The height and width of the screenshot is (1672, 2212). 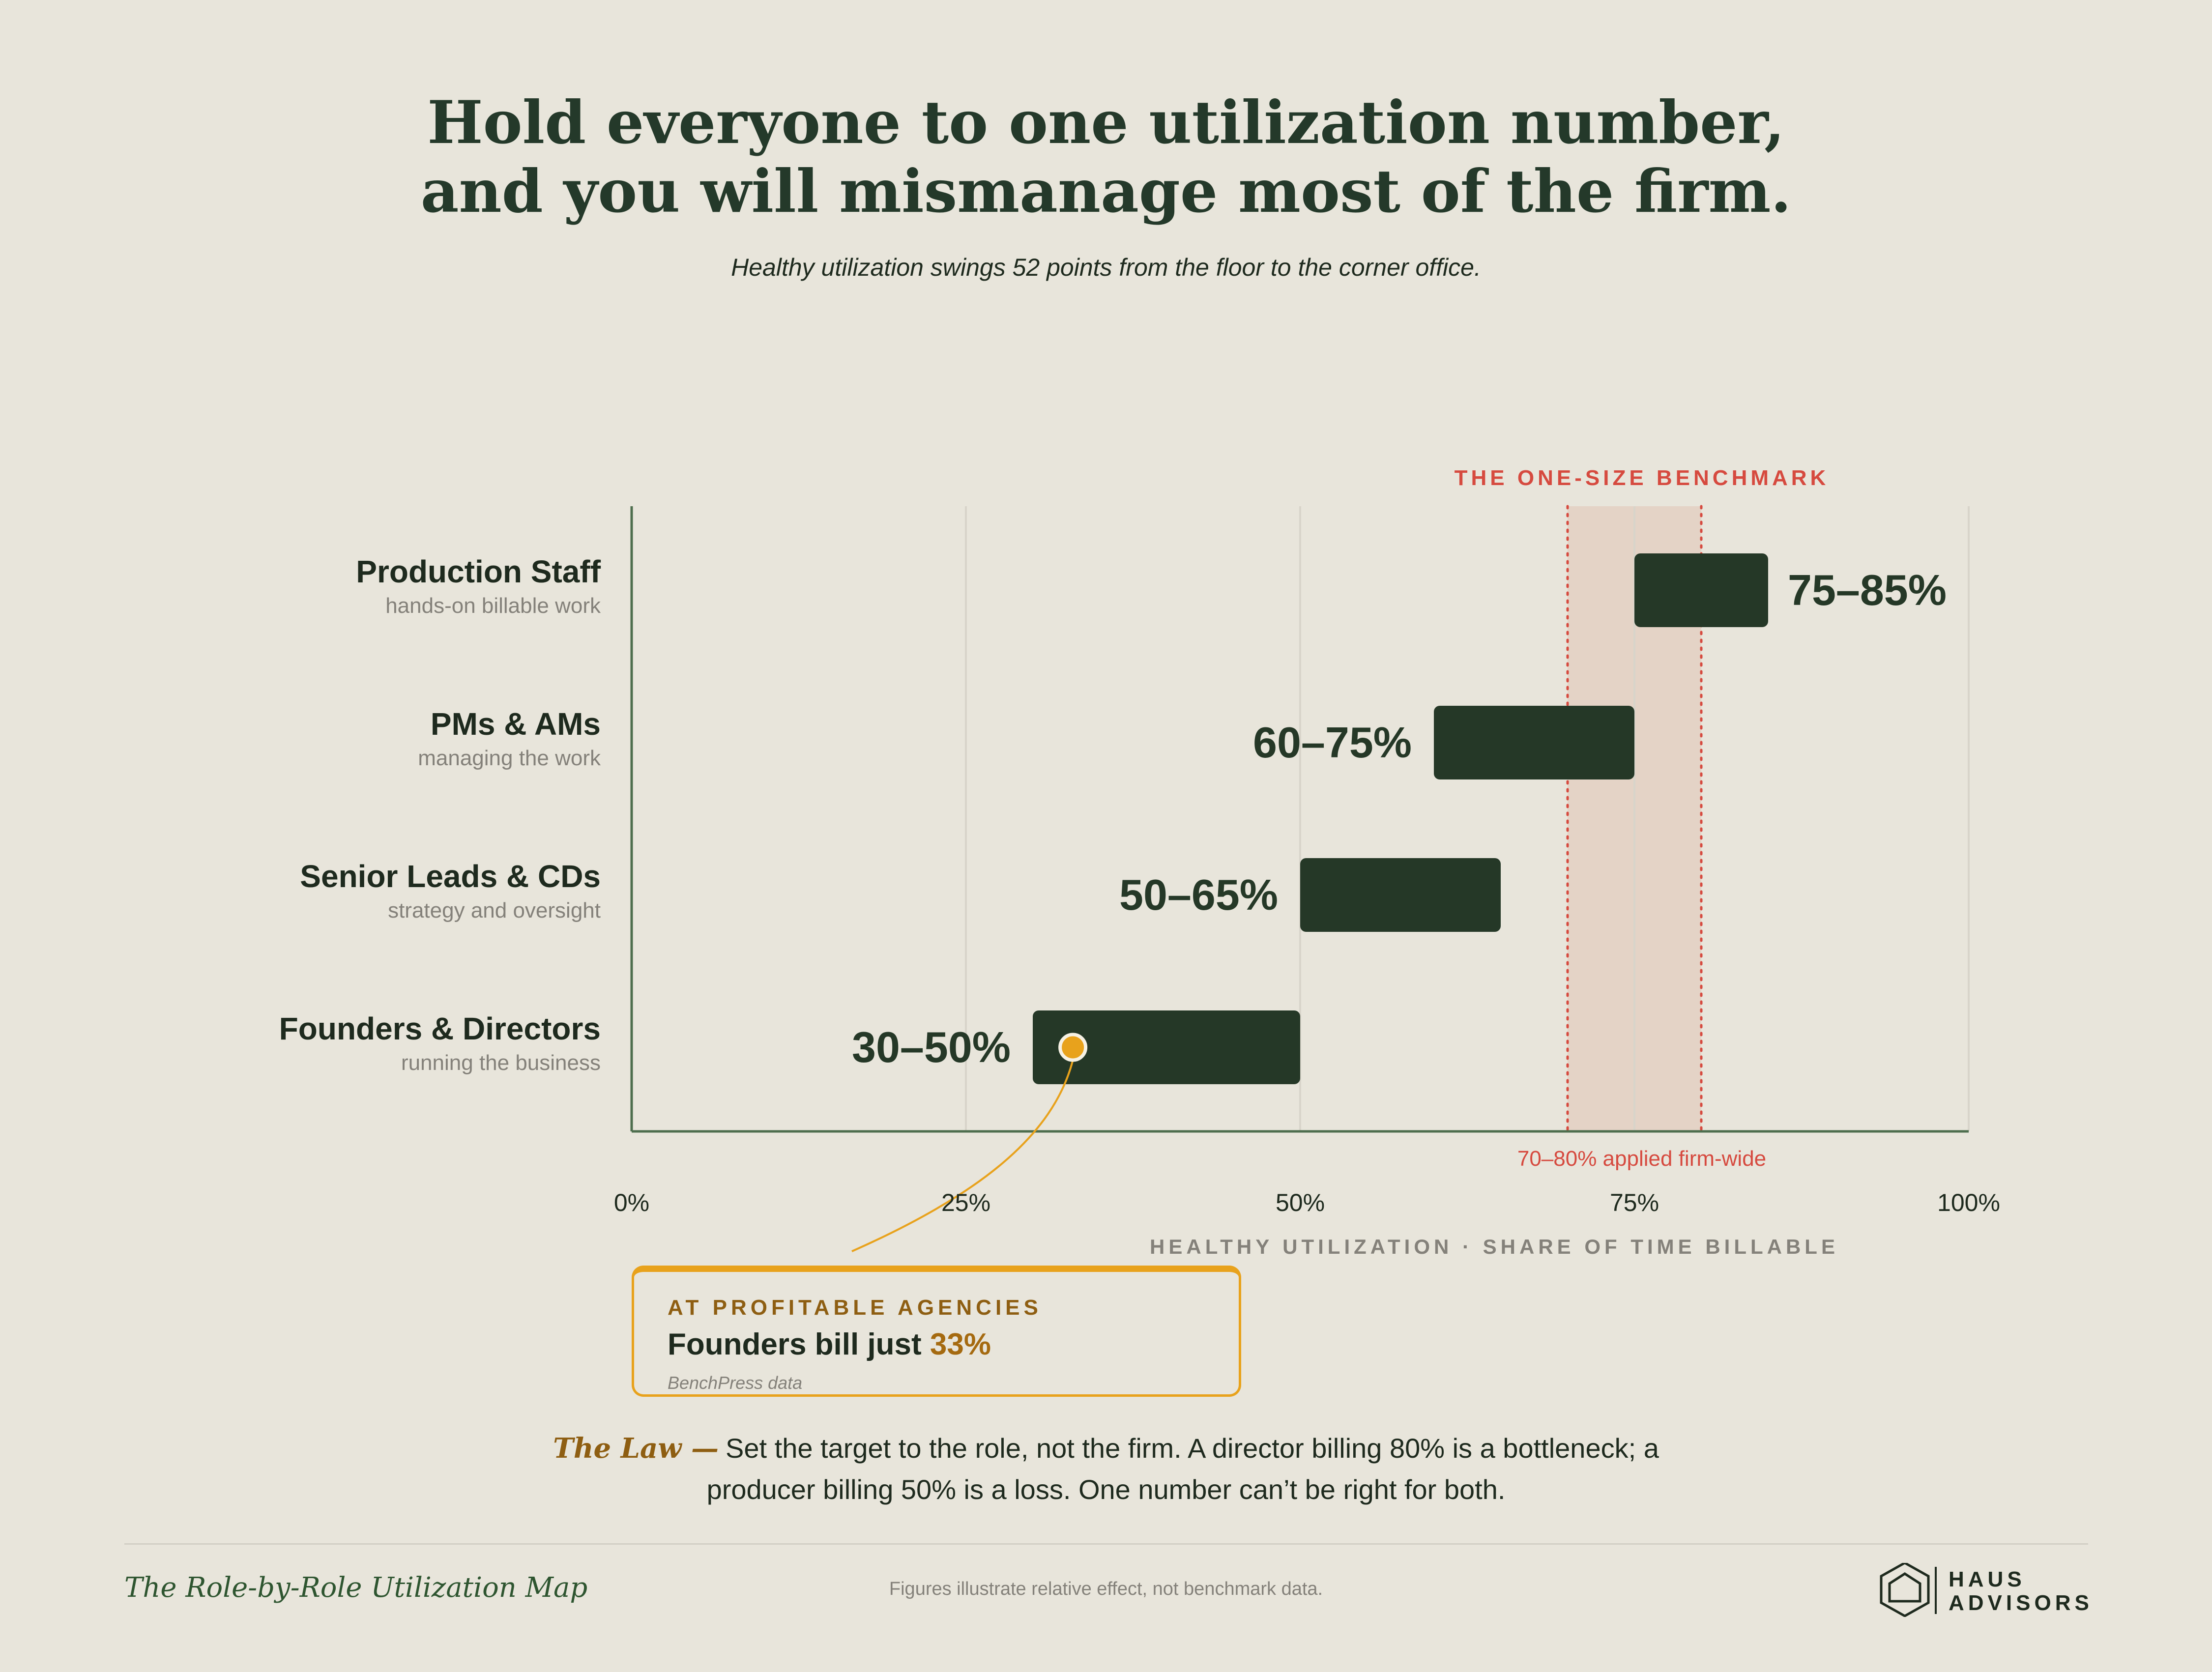 I want to click on title-line-2: and you will mismanage most of the firm., so click(x=1106, y=191).